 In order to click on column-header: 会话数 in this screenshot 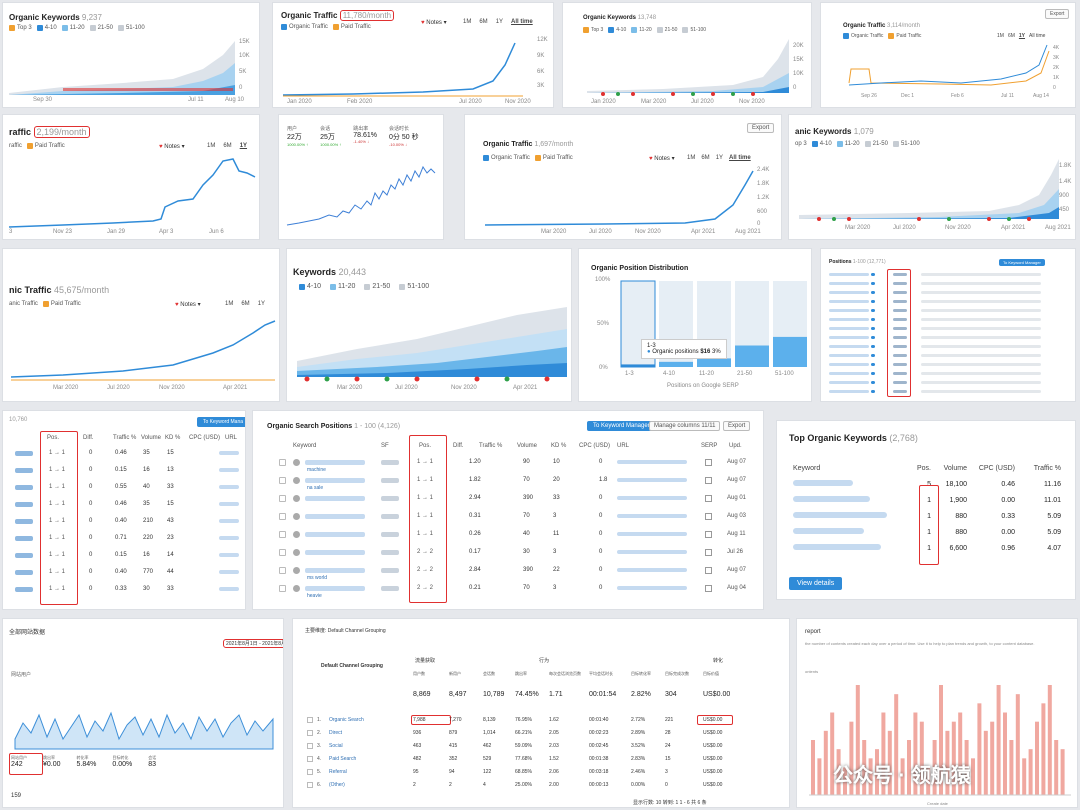, I will do `click(489, 673)`.